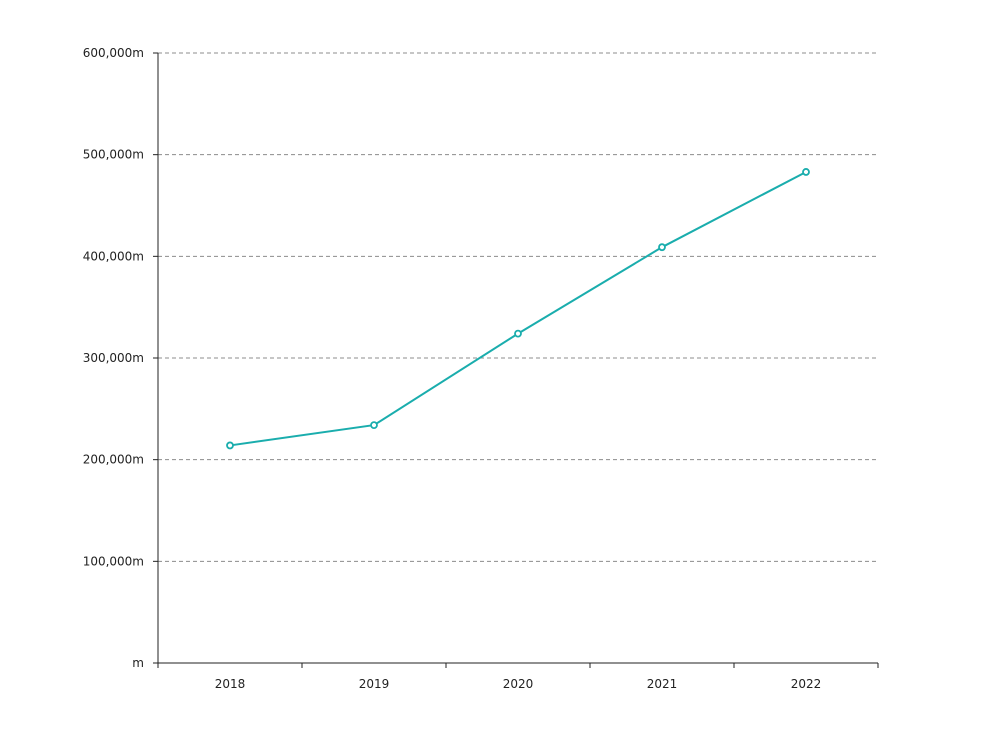 The image size is (986, 741). What do you see at coordinates (113, 561) in the screenshot?
I see `y-tick-label: 100,000m` at bounding box center [113, 561].